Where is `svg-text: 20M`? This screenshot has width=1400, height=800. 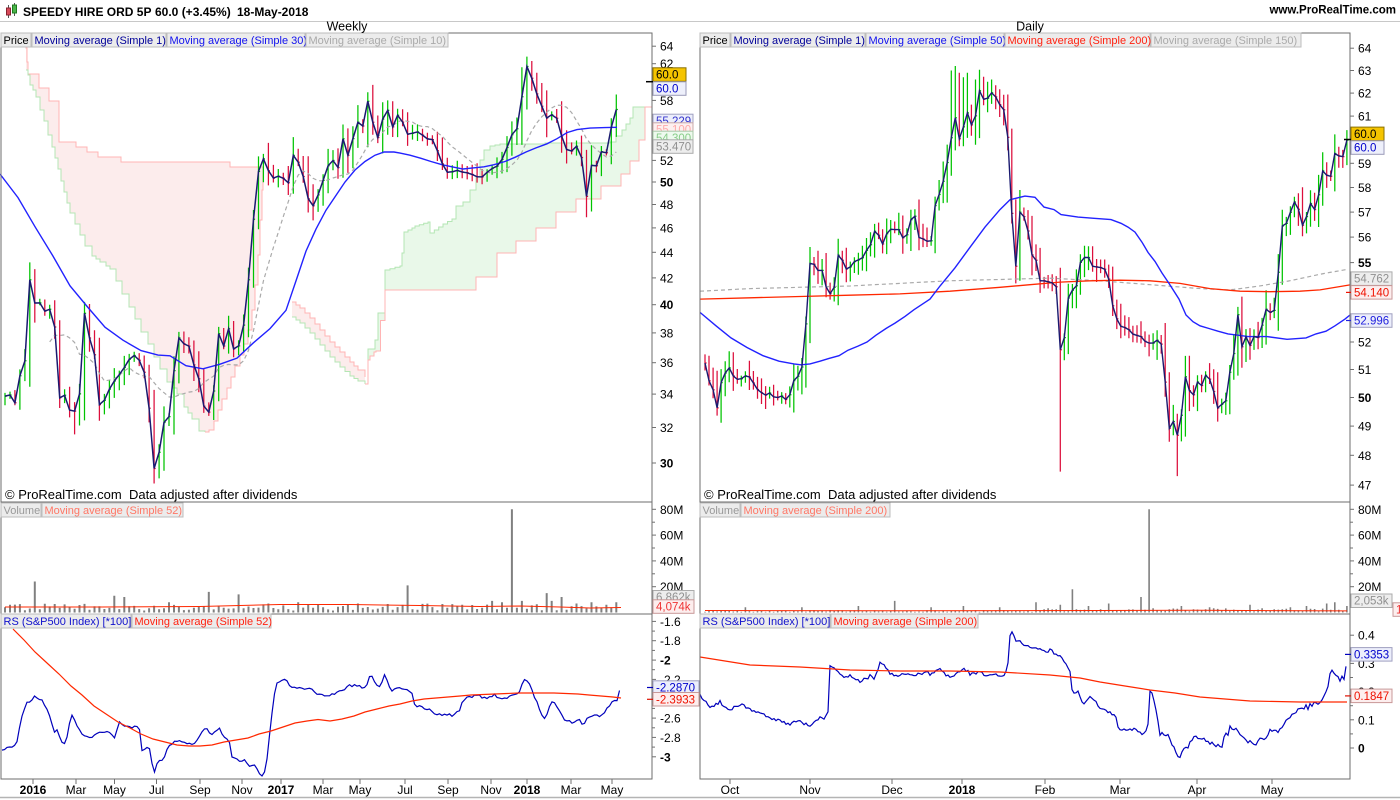 svg-text: 20M is located at coordinates (1369, 587).